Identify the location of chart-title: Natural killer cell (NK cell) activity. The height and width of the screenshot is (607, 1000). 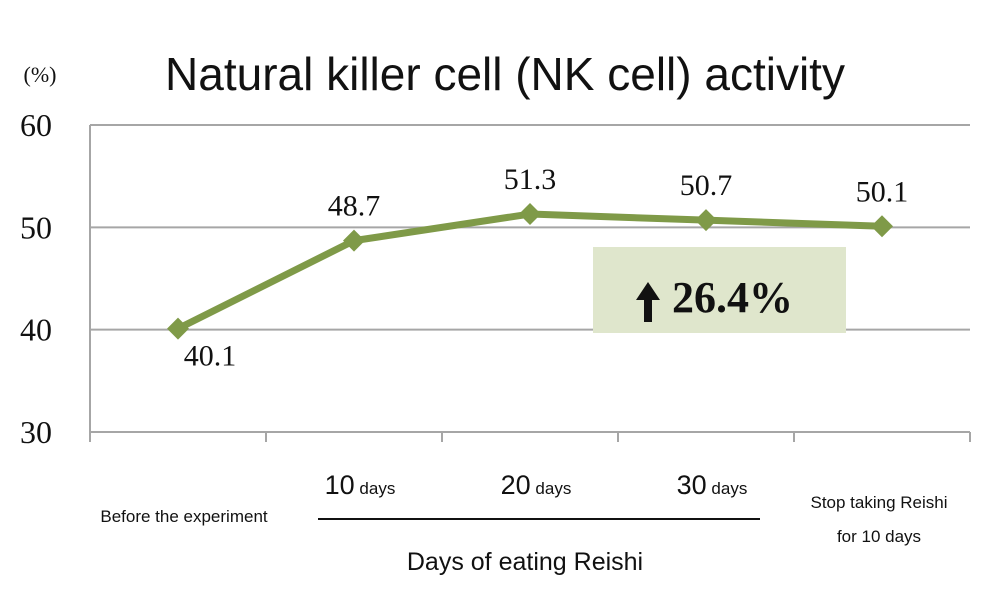
(505, 74).